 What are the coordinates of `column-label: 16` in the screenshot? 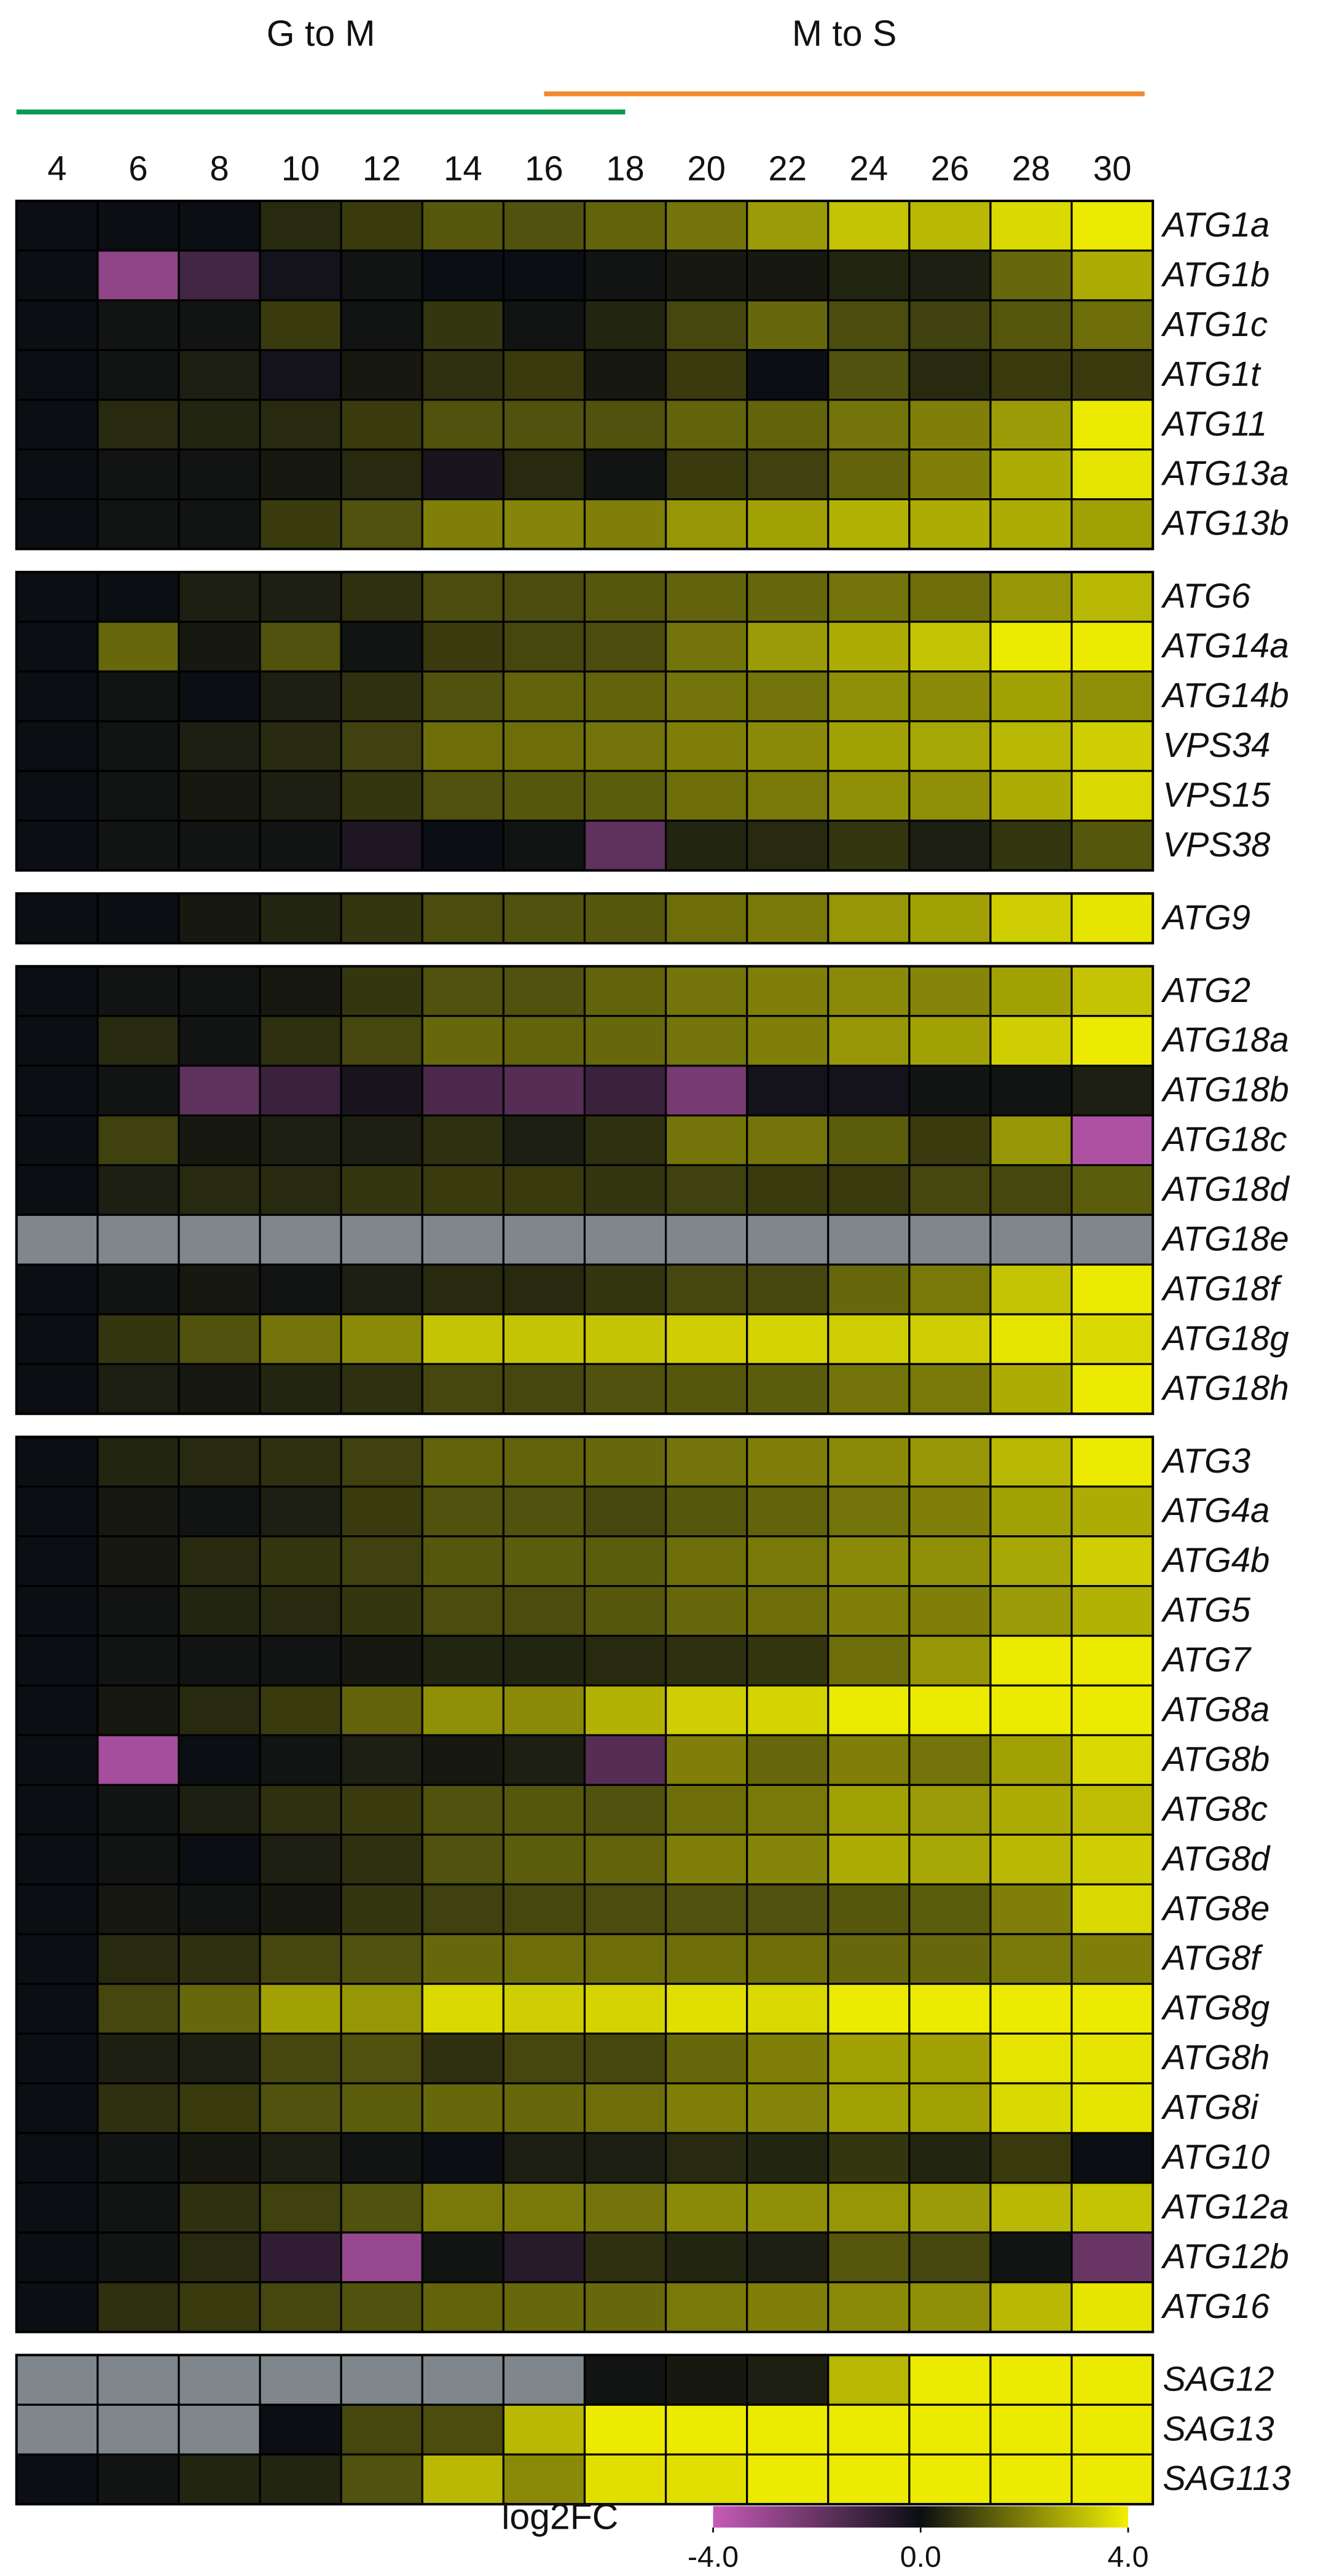 It's located at (544, 168).